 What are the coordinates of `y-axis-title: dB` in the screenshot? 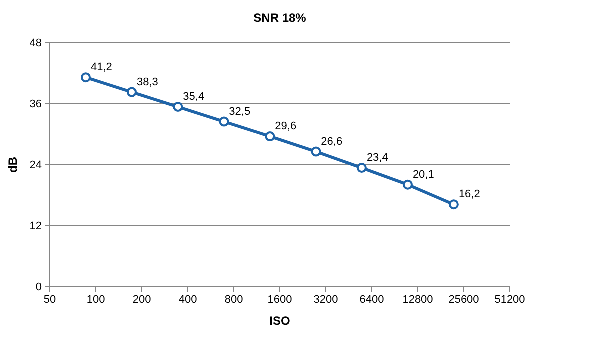 It's located at (13, 164).